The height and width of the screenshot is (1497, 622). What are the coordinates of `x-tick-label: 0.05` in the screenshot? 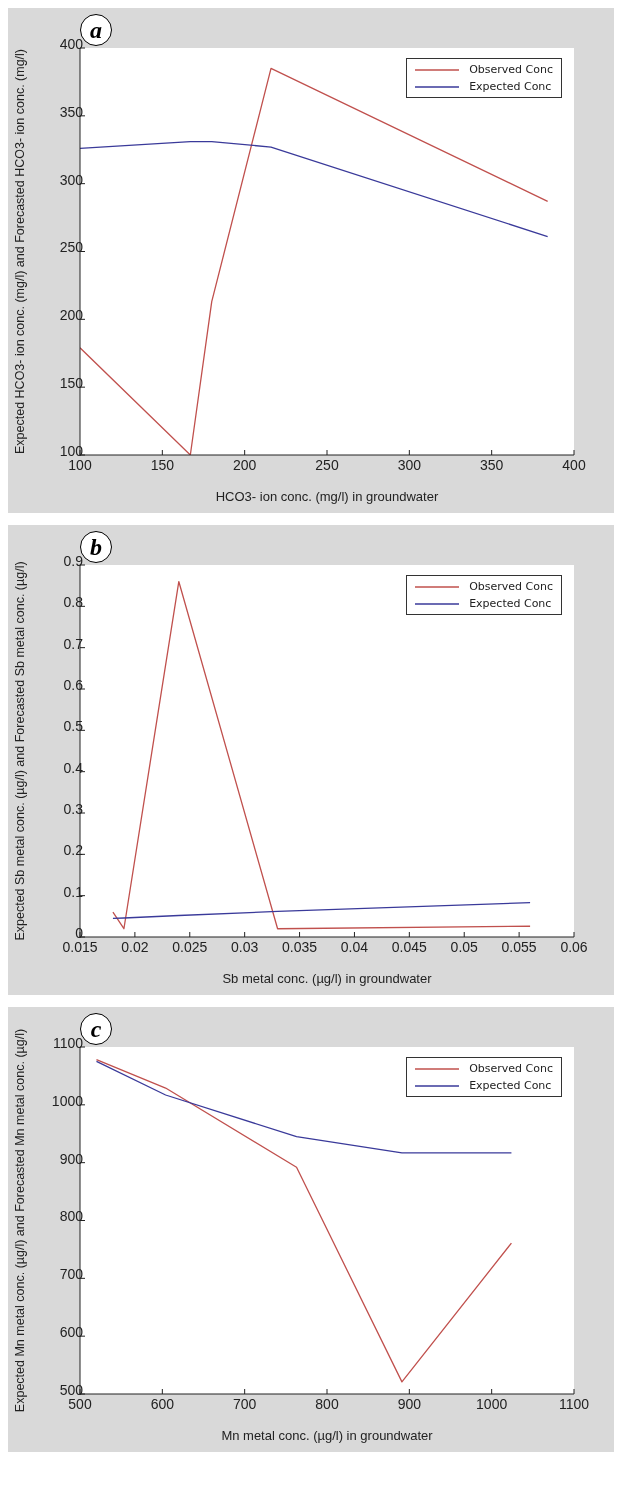 It's located at (464, 946).